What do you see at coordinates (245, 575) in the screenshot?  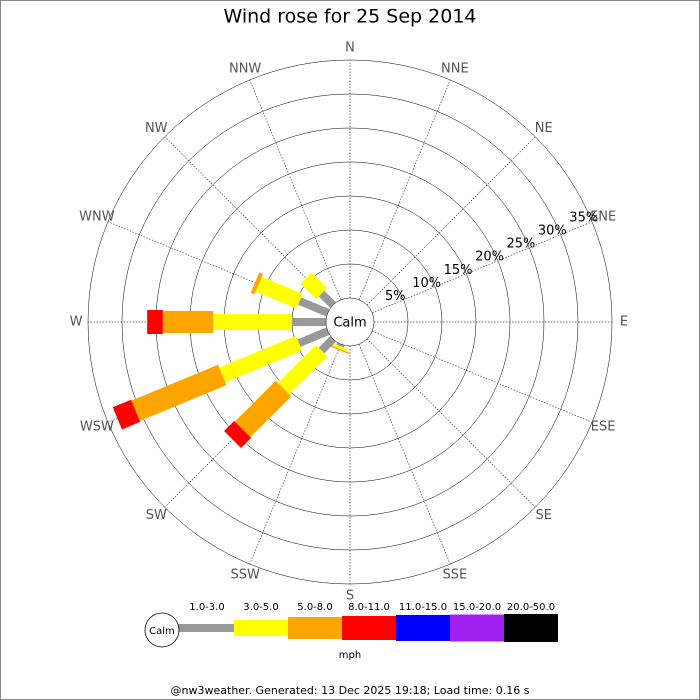 I see `direction-label: SSW` at bounding box center [245, 575].